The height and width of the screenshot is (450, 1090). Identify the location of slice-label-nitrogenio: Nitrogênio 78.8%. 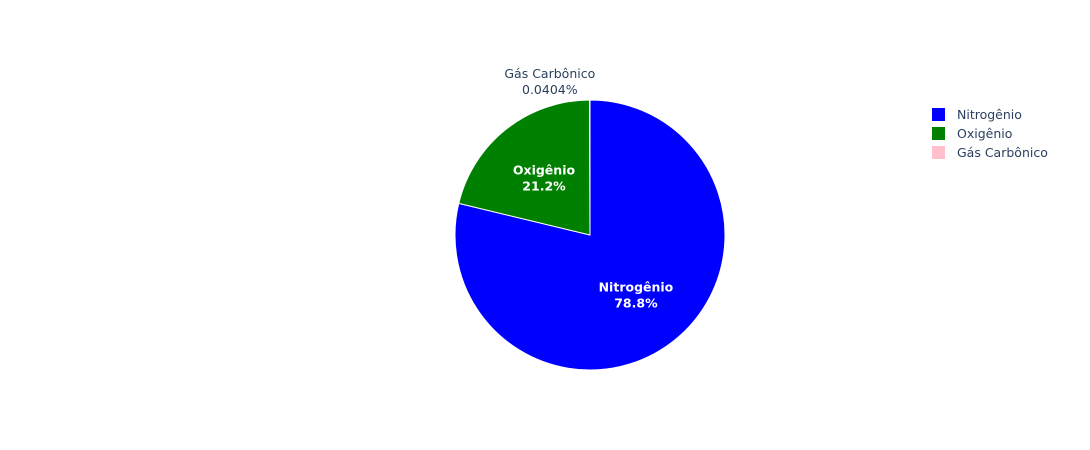
(636, 294).